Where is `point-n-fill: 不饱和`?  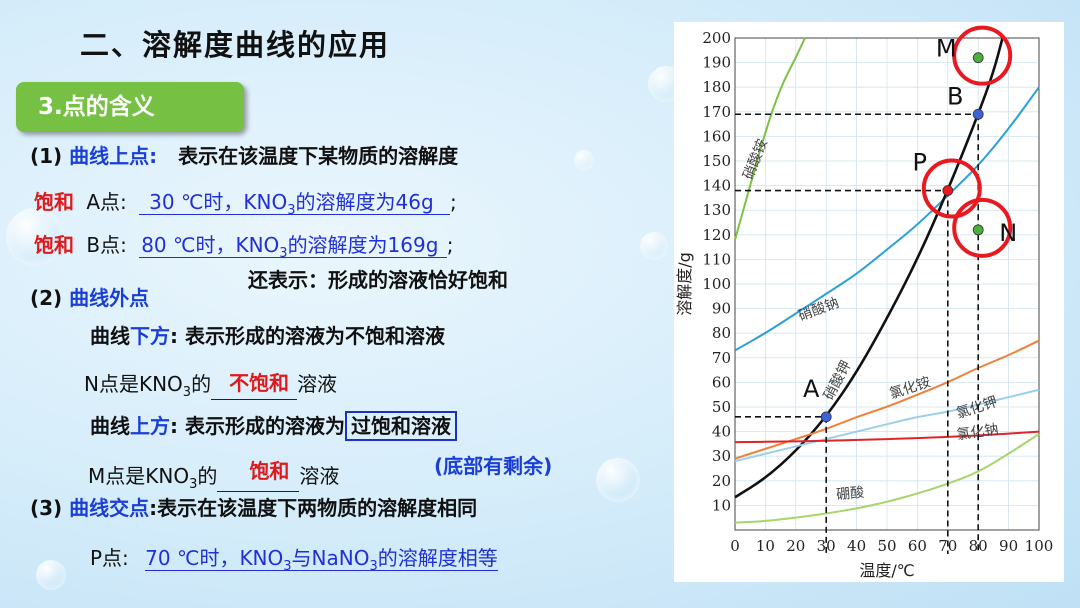 point-n-fill: 不饱和 is located at coordinates (259, 383).